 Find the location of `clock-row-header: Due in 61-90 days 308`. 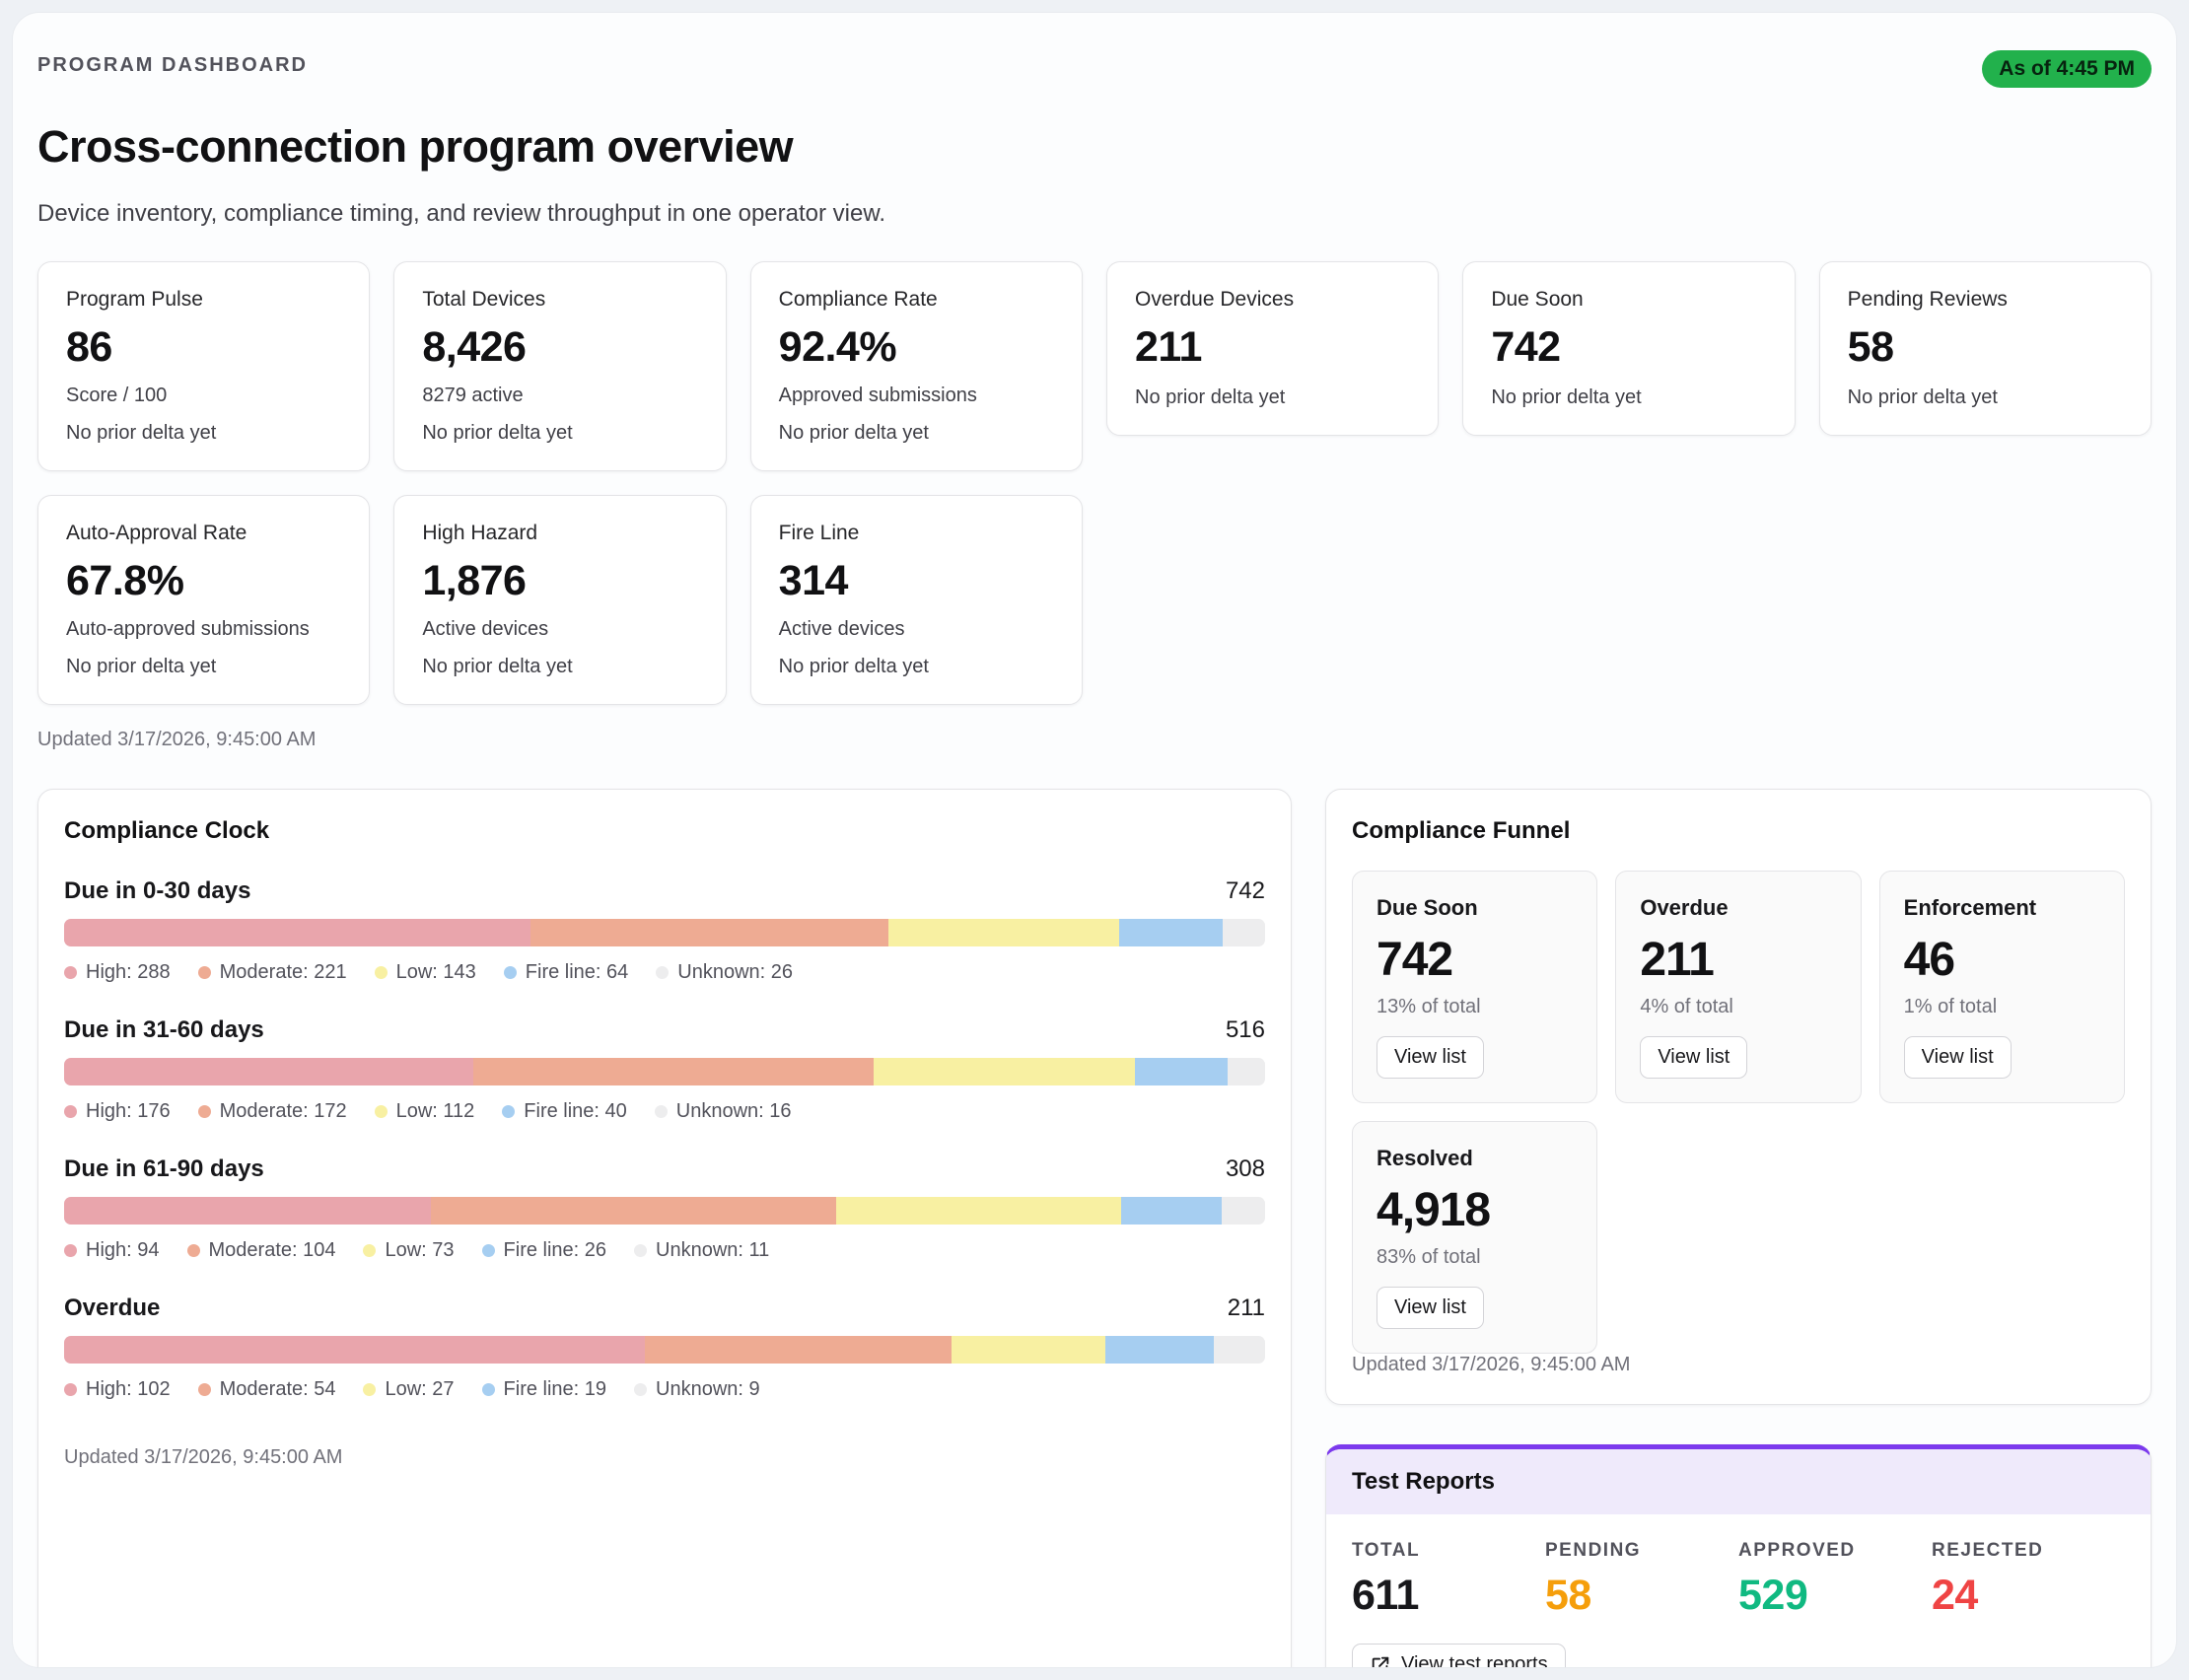

clock-row-header: Due in 61-90 days 308 is located at coordinates (665, 1169).